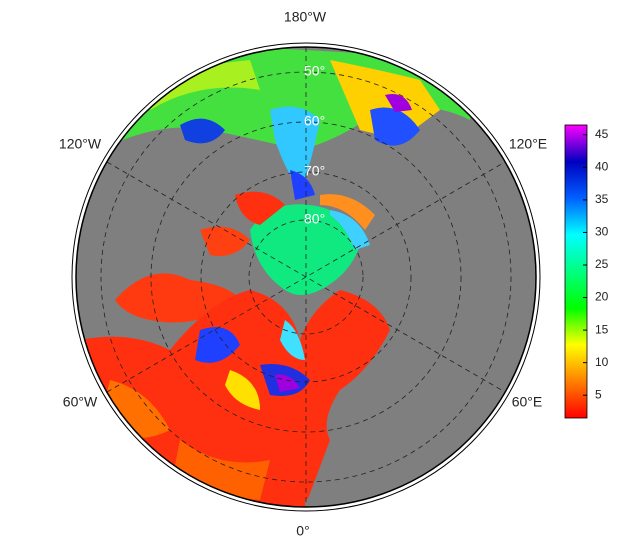 The image size is (625, 552). What do you see at coordinates (314, 219) in the screenshot?
I see `lat-label: 80°` at bounding box center [314, 219].